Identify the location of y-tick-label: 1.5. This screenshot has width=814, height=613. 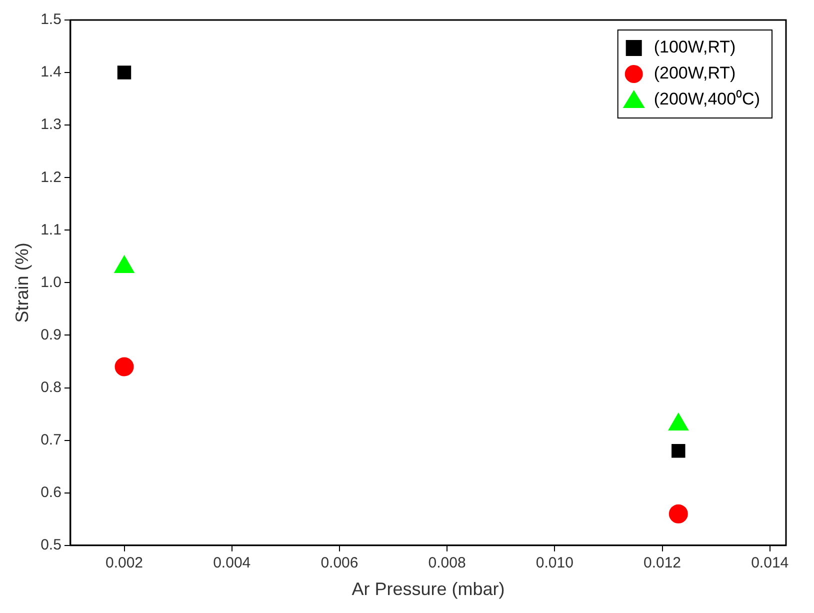
(51, 19).